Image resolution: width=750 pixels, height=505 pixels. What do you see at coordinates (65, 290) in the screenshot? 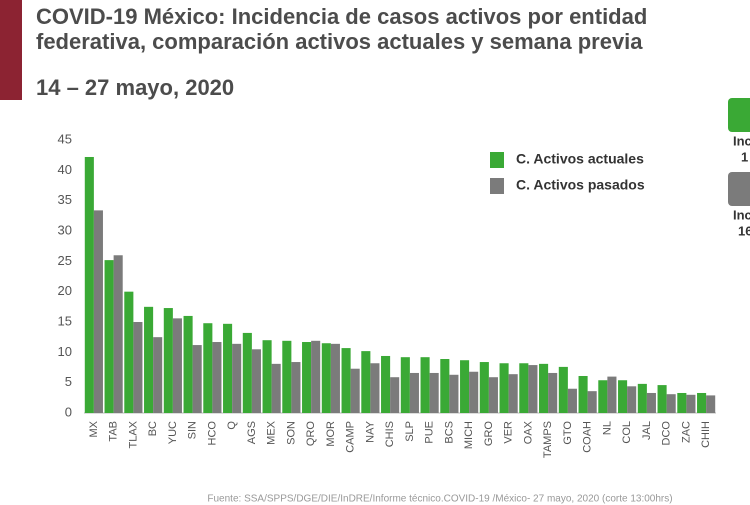
I see `y-tick-label: 20` at bounding box center [65, 290].